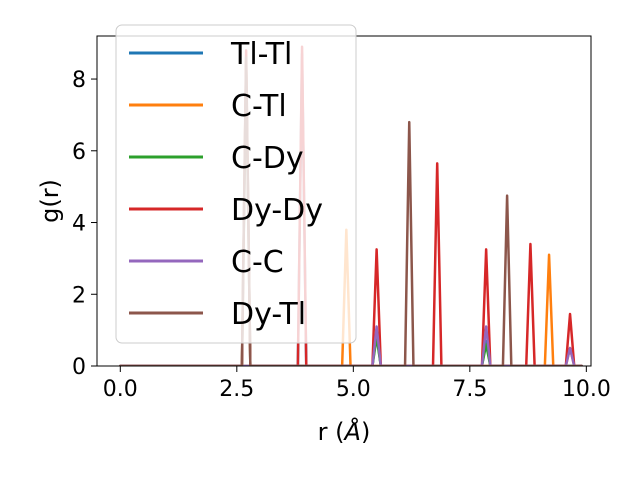 The height and width of the screenshot is (480, 640). I want to click on x-axis-label-main: r (, so click(331, 432).